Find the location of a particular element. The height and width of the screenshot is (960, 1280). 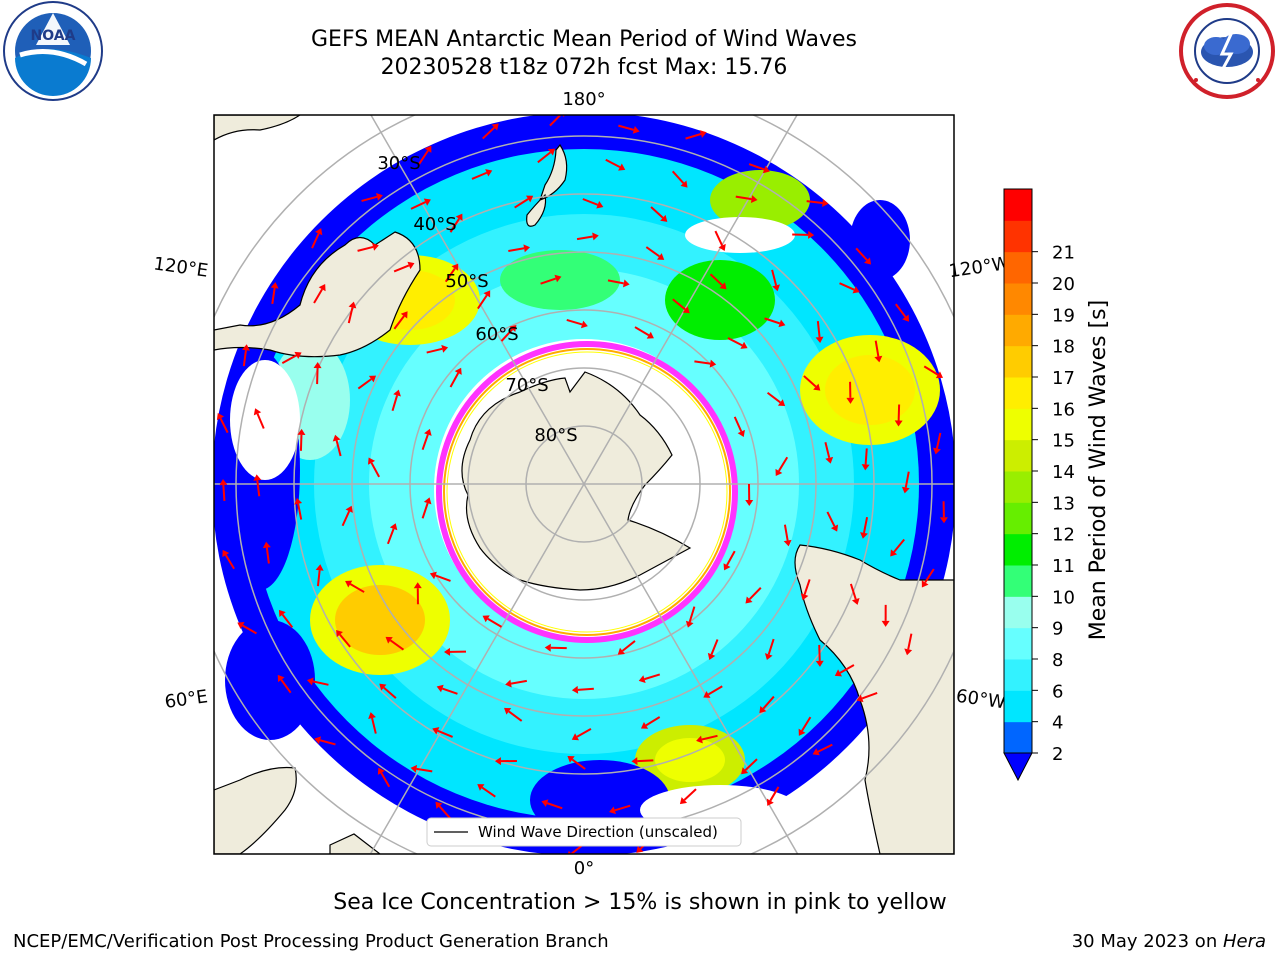

footer-machine: Hera is located at coordinates (1244, 941).